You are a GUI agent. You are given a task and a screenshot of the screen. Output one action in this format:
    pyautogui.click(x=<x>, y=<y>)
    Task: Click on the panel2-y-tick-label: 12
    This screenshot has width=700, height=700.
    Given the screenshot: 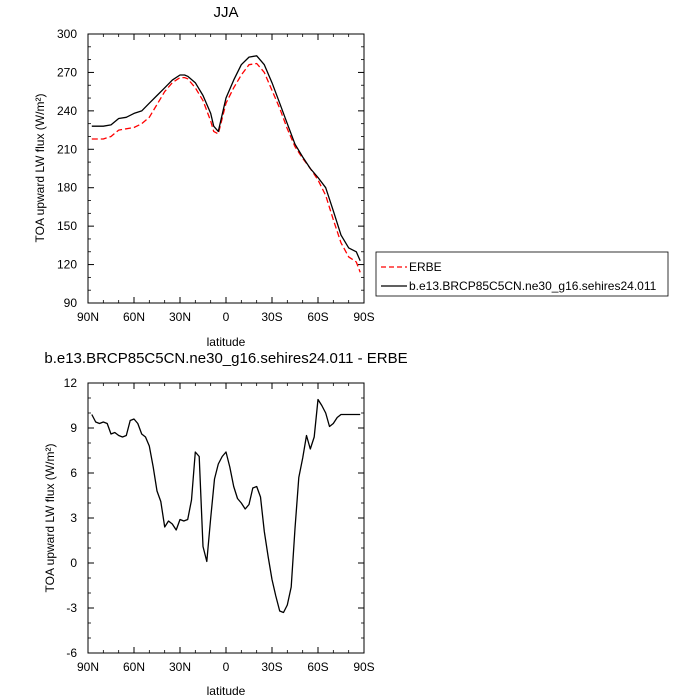 What is the action you would take?
    pyautogui.click(x=71, y=383)
    